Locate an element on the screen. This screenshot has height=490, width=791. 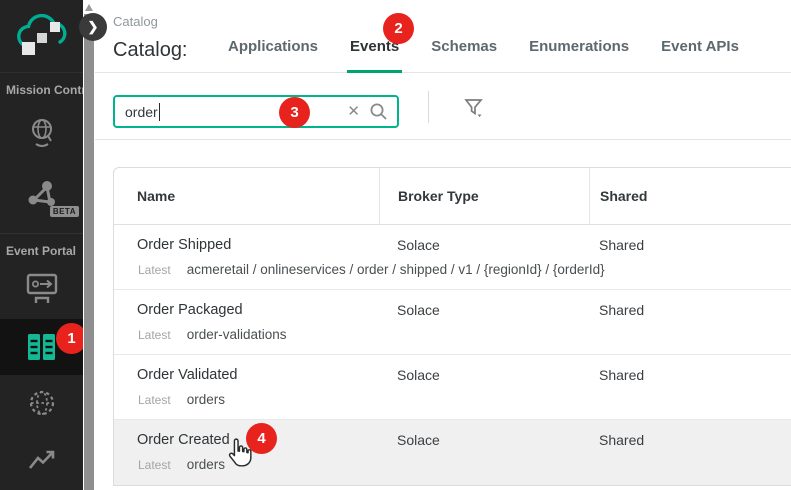
vertical-scrollbar is located at coordinates (89, 245).